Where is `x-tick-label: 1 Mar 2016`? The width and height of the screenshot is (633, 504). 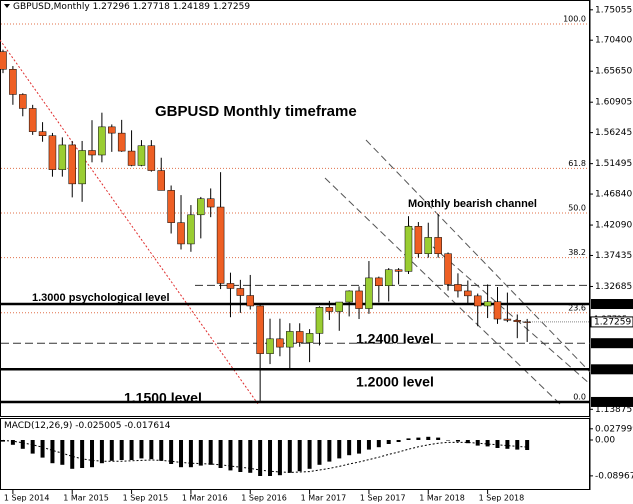
x-tick-label: 1 Mar 2016 is located at coordinates (205, 498).